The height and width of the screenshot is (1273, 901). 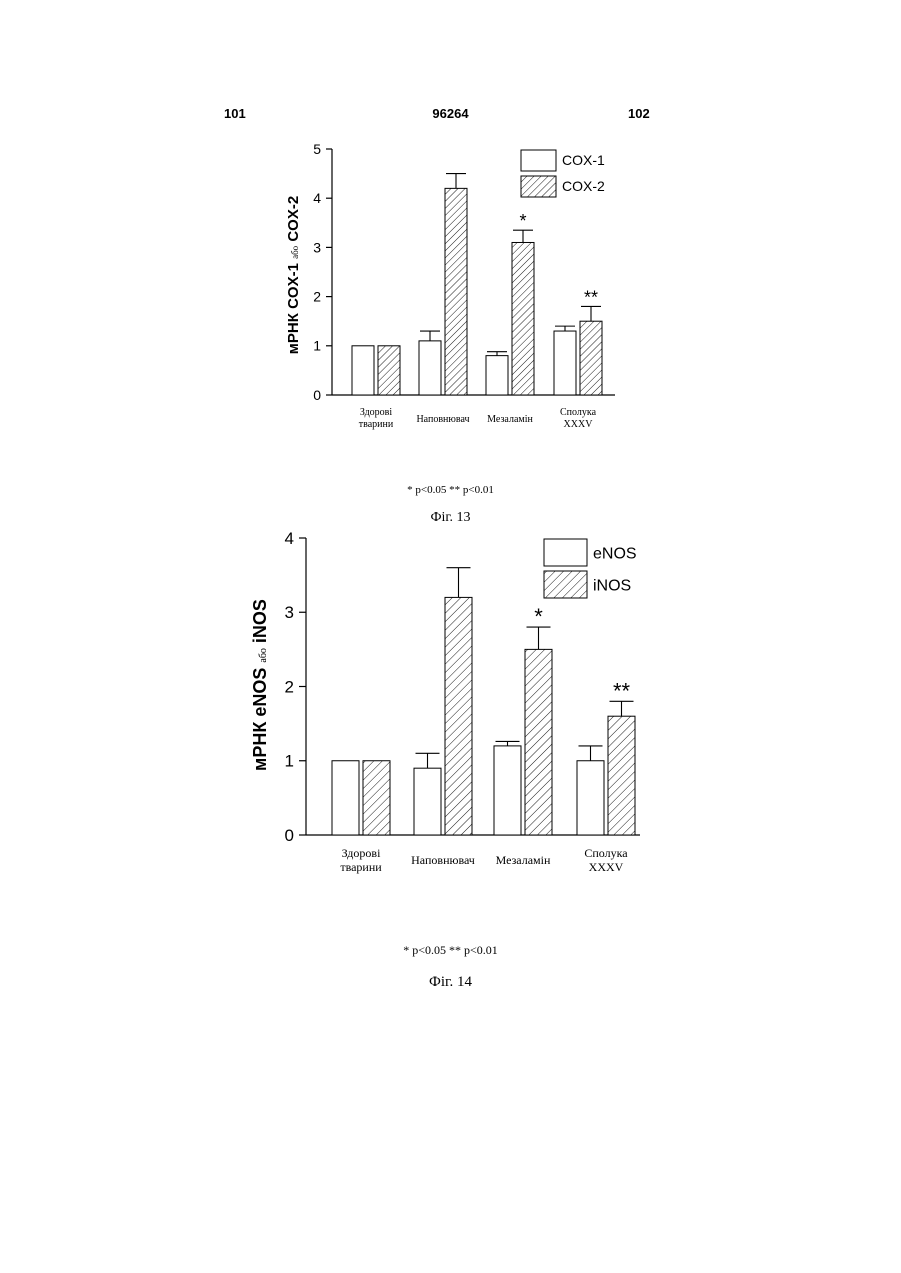 I want to click on legend-label: COX-1, so click(x=583, y=160).